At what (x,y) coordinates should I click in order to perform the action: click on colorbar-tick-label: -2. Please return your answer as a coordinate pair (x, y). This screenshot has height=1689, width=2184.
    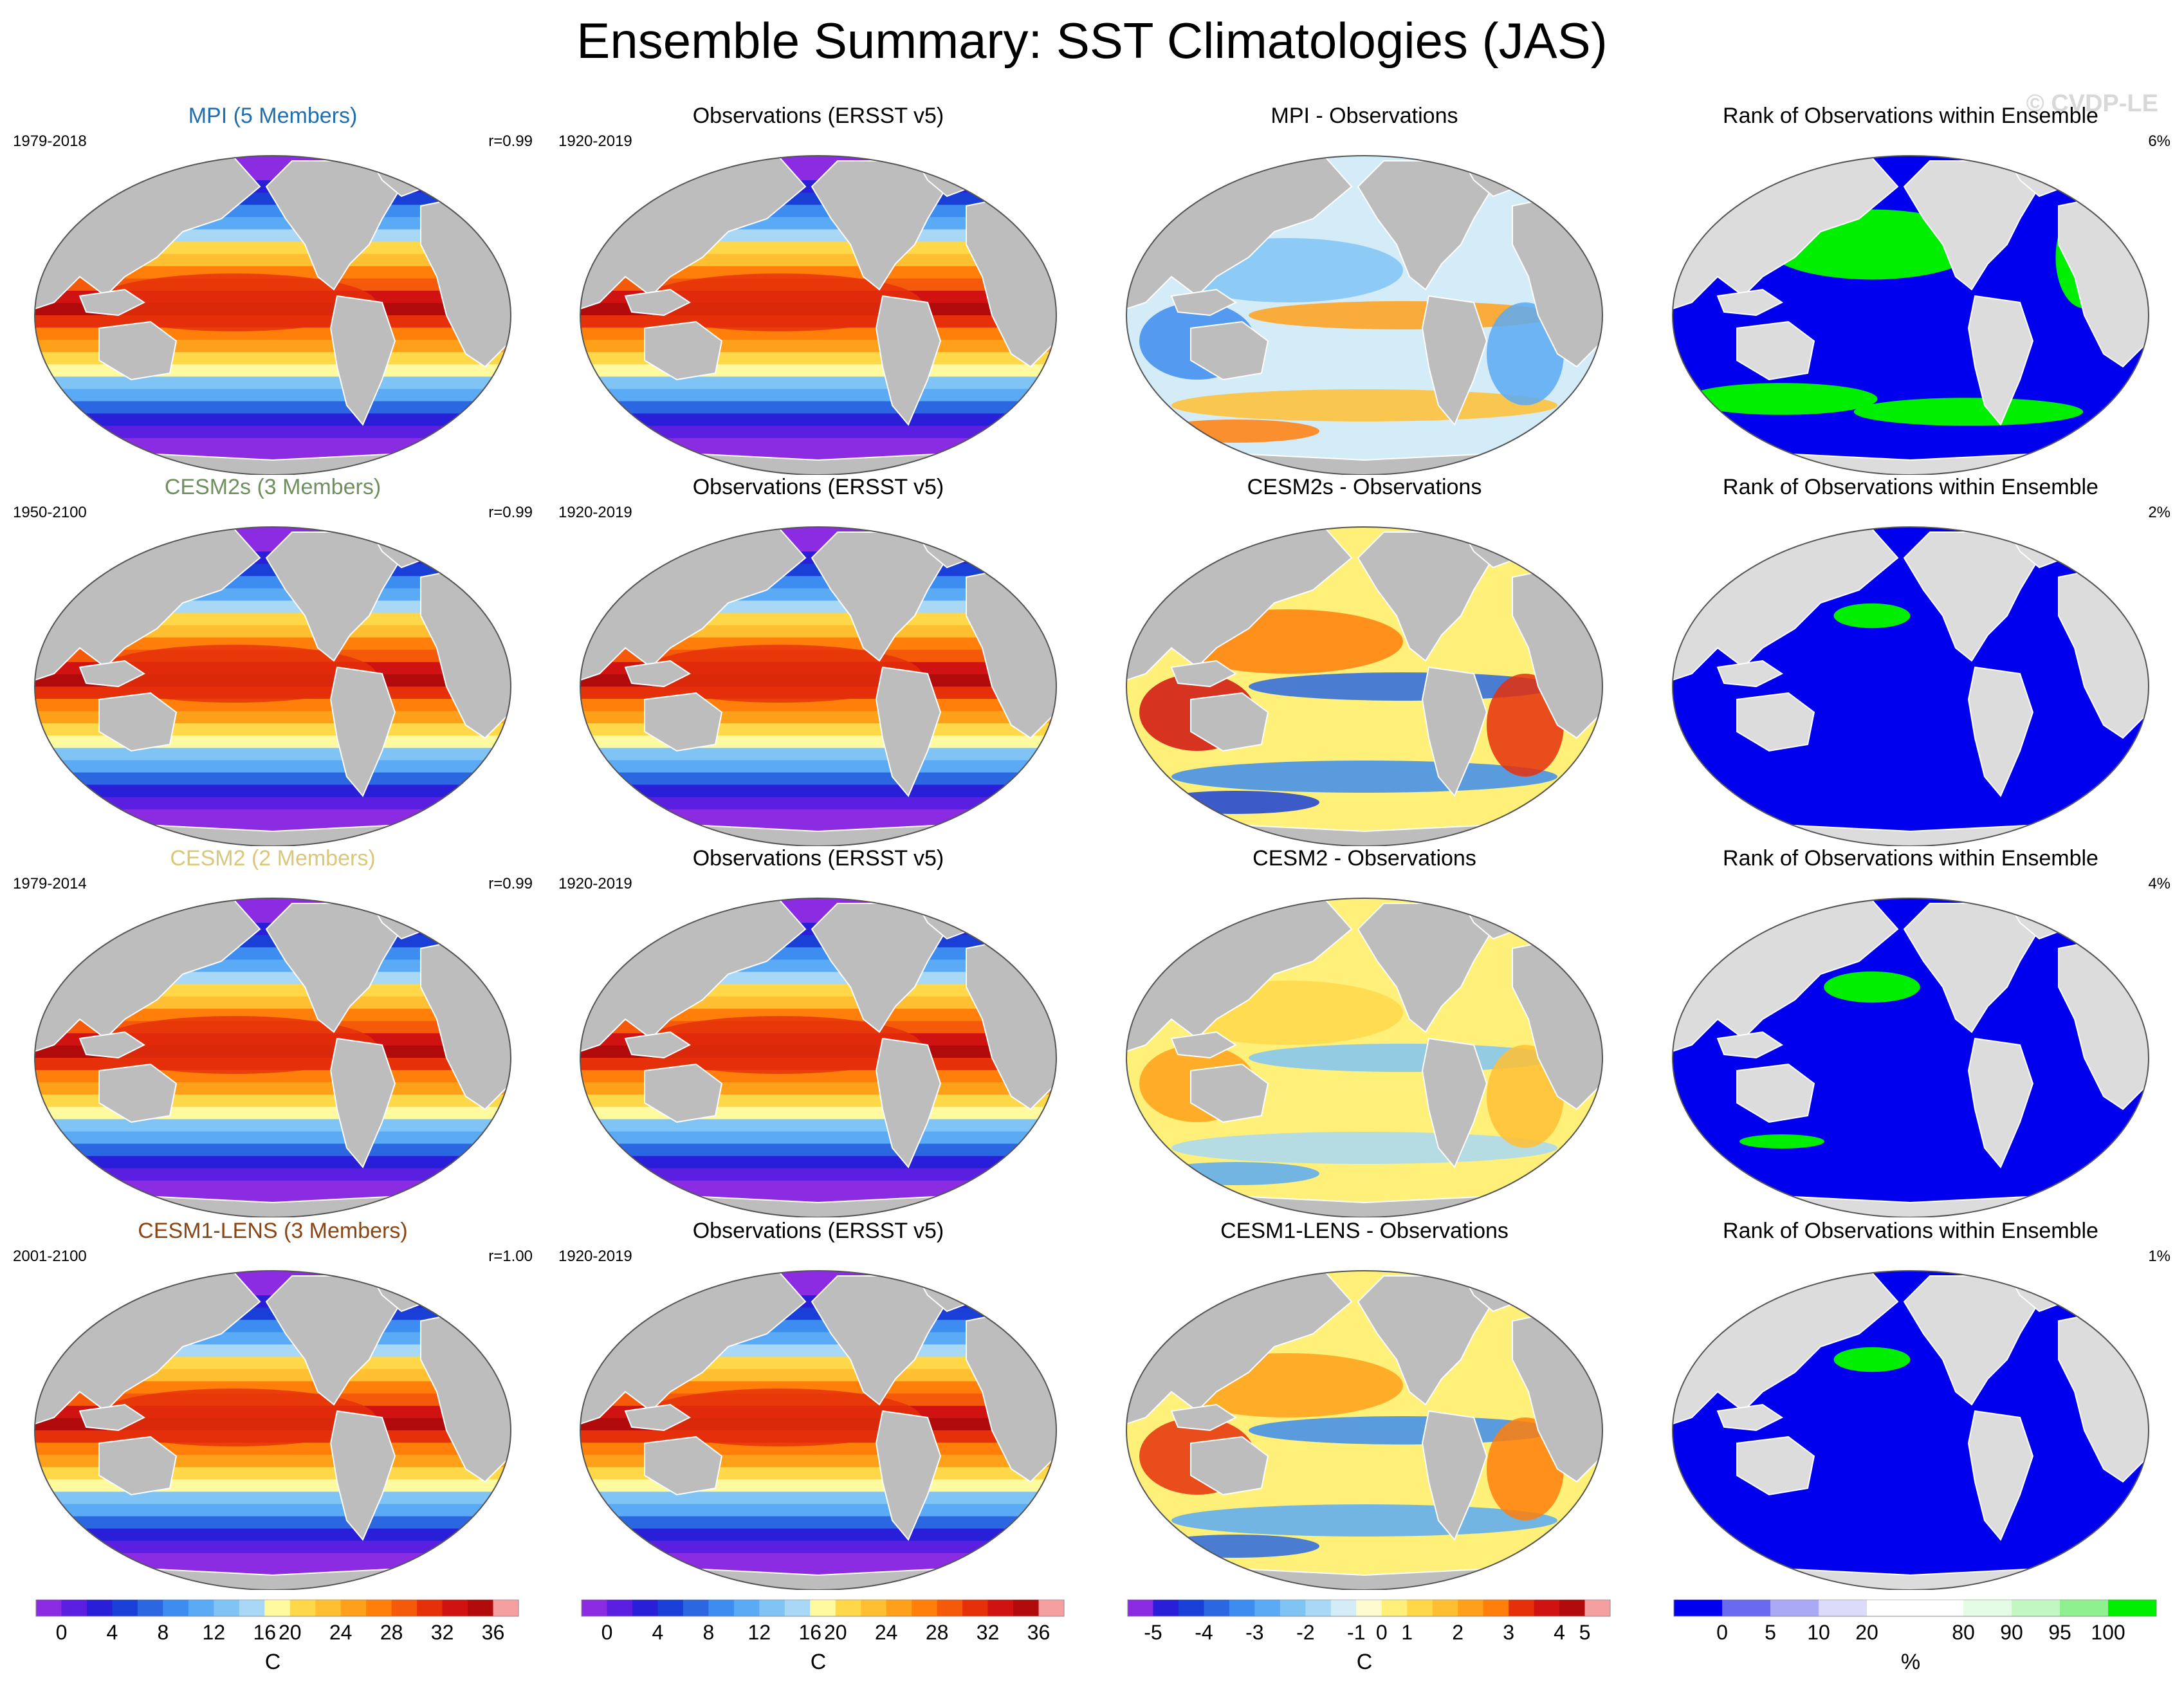
    Looking at the image, I should click on (1305, 1632).